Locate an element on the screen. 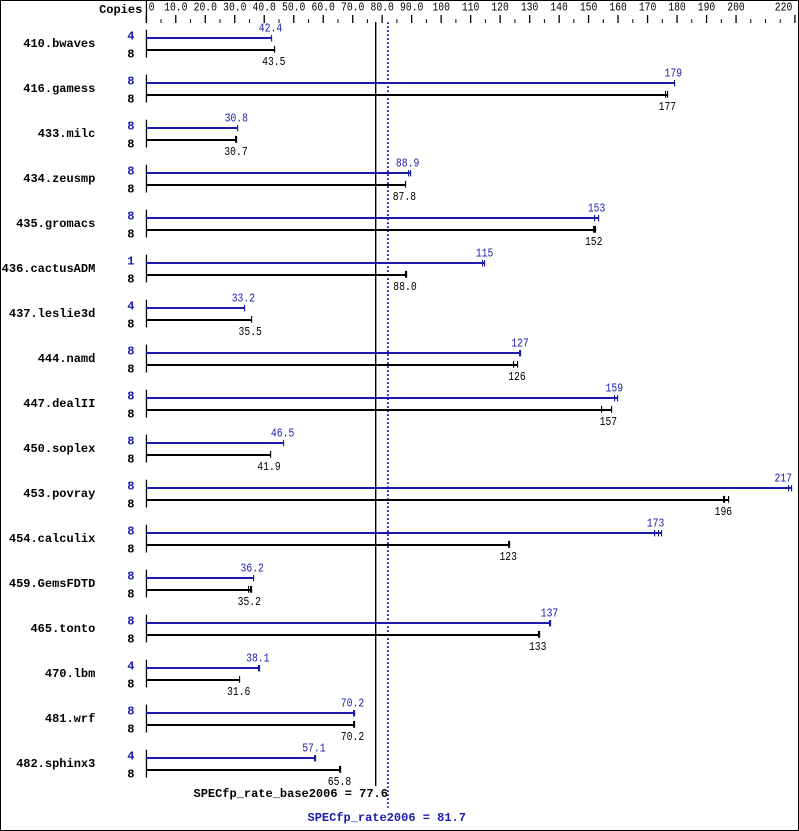  svg-text: 70.0 is located at coordinates (352, 8).